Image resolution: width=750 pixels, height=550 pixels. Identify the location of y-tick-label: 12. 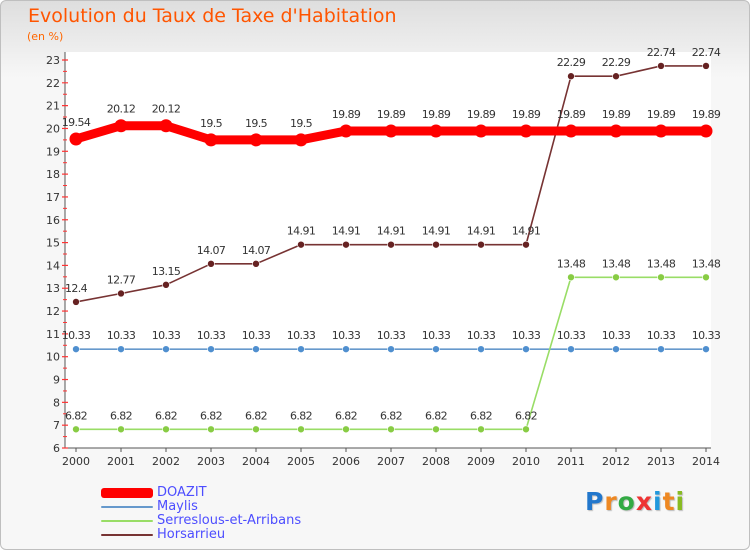
(53, 311).